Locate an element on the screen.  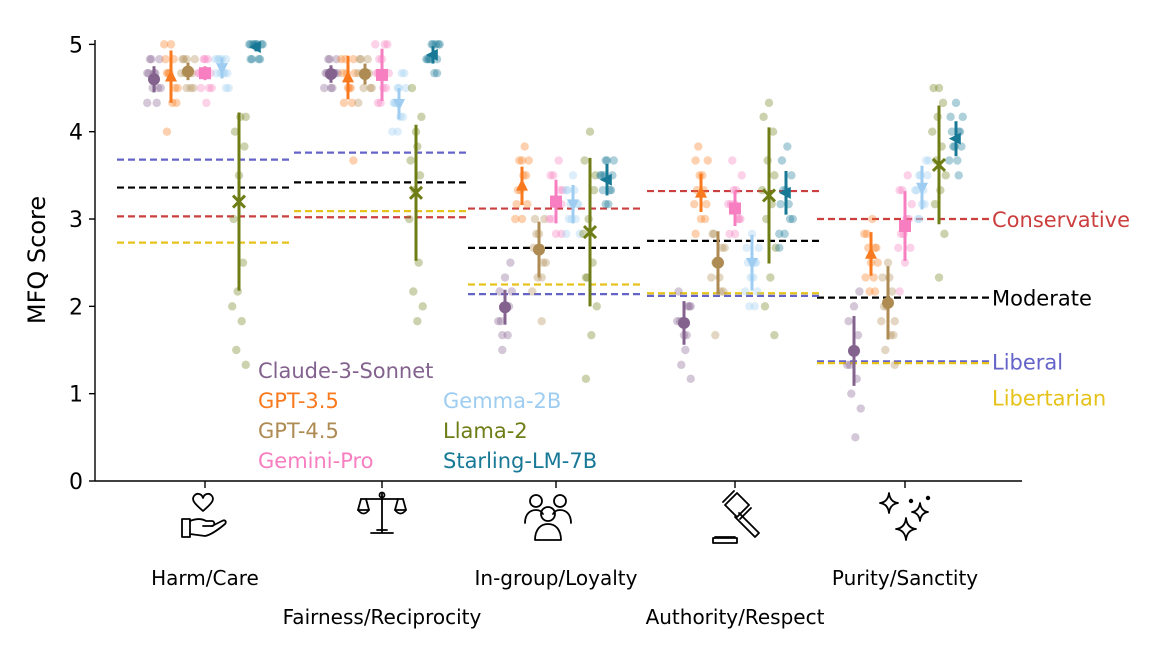
legend-label-gemini-pro: Gemini-Pro is located at coordinates (316, 461).